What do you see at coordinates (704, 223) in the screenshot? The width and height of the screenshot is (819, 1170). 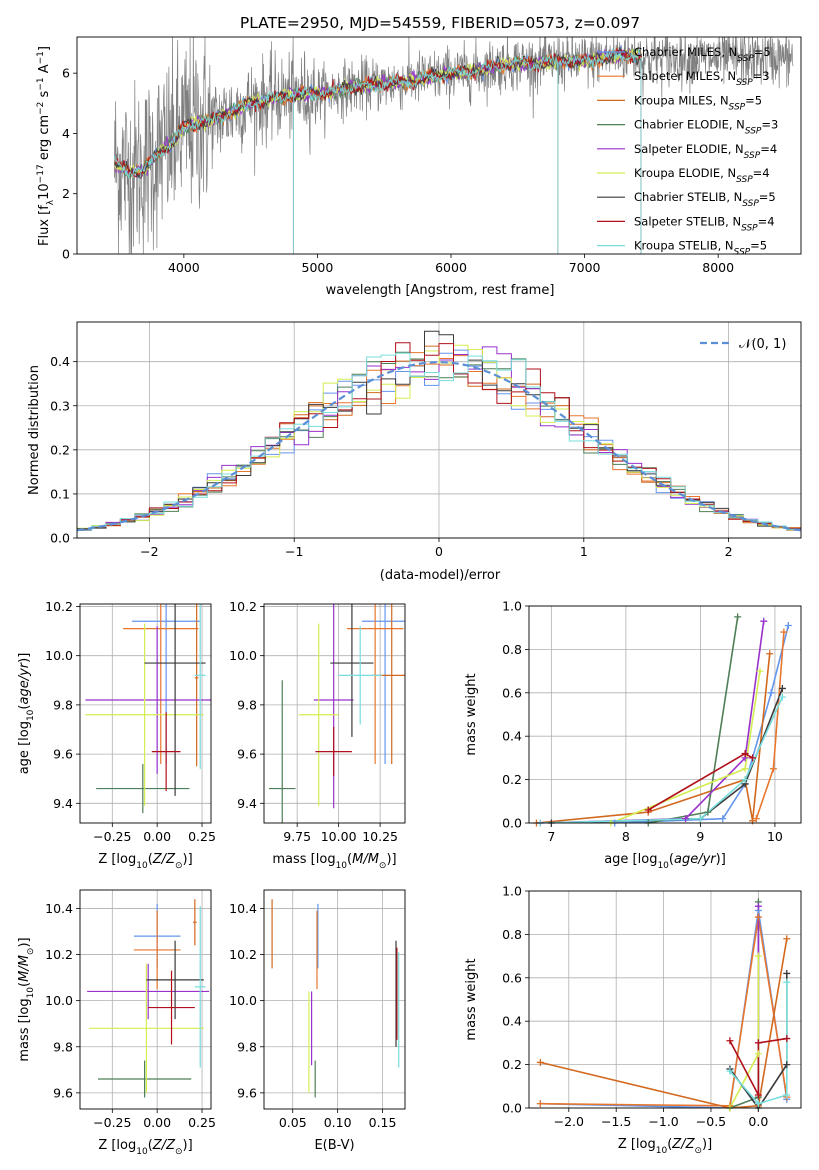 I see `legend-entry: Salpeter STELIB, NSSP=4` at bounding box center [704, 223].